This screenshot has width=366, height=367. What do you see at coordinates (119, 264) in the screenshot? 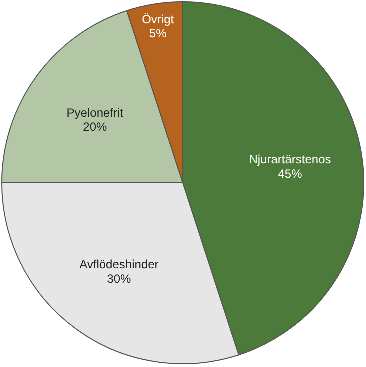
I see `slice-label: Avflödeshinder` at bounding box center [119, 264].